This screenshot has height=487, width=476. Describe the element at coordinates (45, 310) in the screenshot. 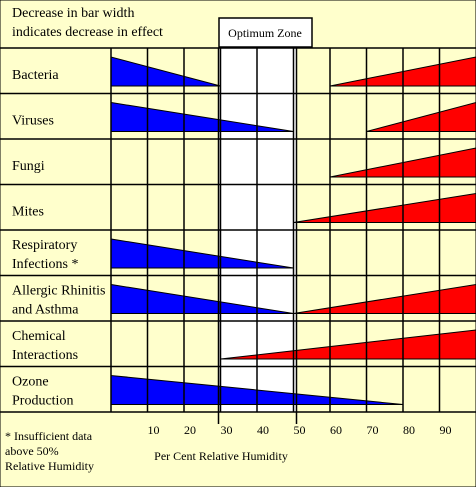

I see `row-label-5-1: and Asthma` at that location.